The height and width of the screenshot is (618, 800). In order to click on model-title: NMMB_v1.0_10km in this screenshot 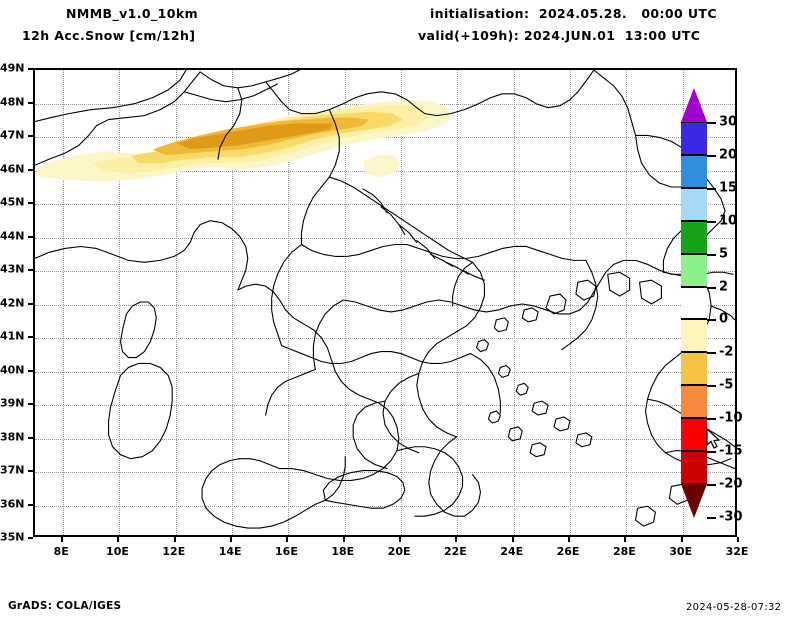, I will do `click(132, 13)`.